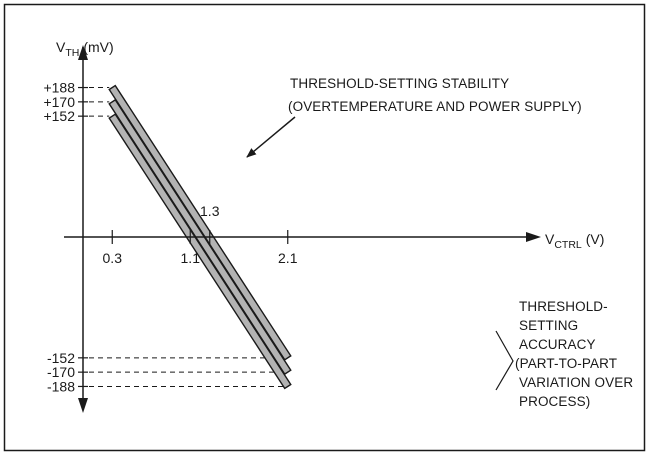 This screenshot has width=649, height=455. I want to click on x-axis-arrow, so click(533, 237).